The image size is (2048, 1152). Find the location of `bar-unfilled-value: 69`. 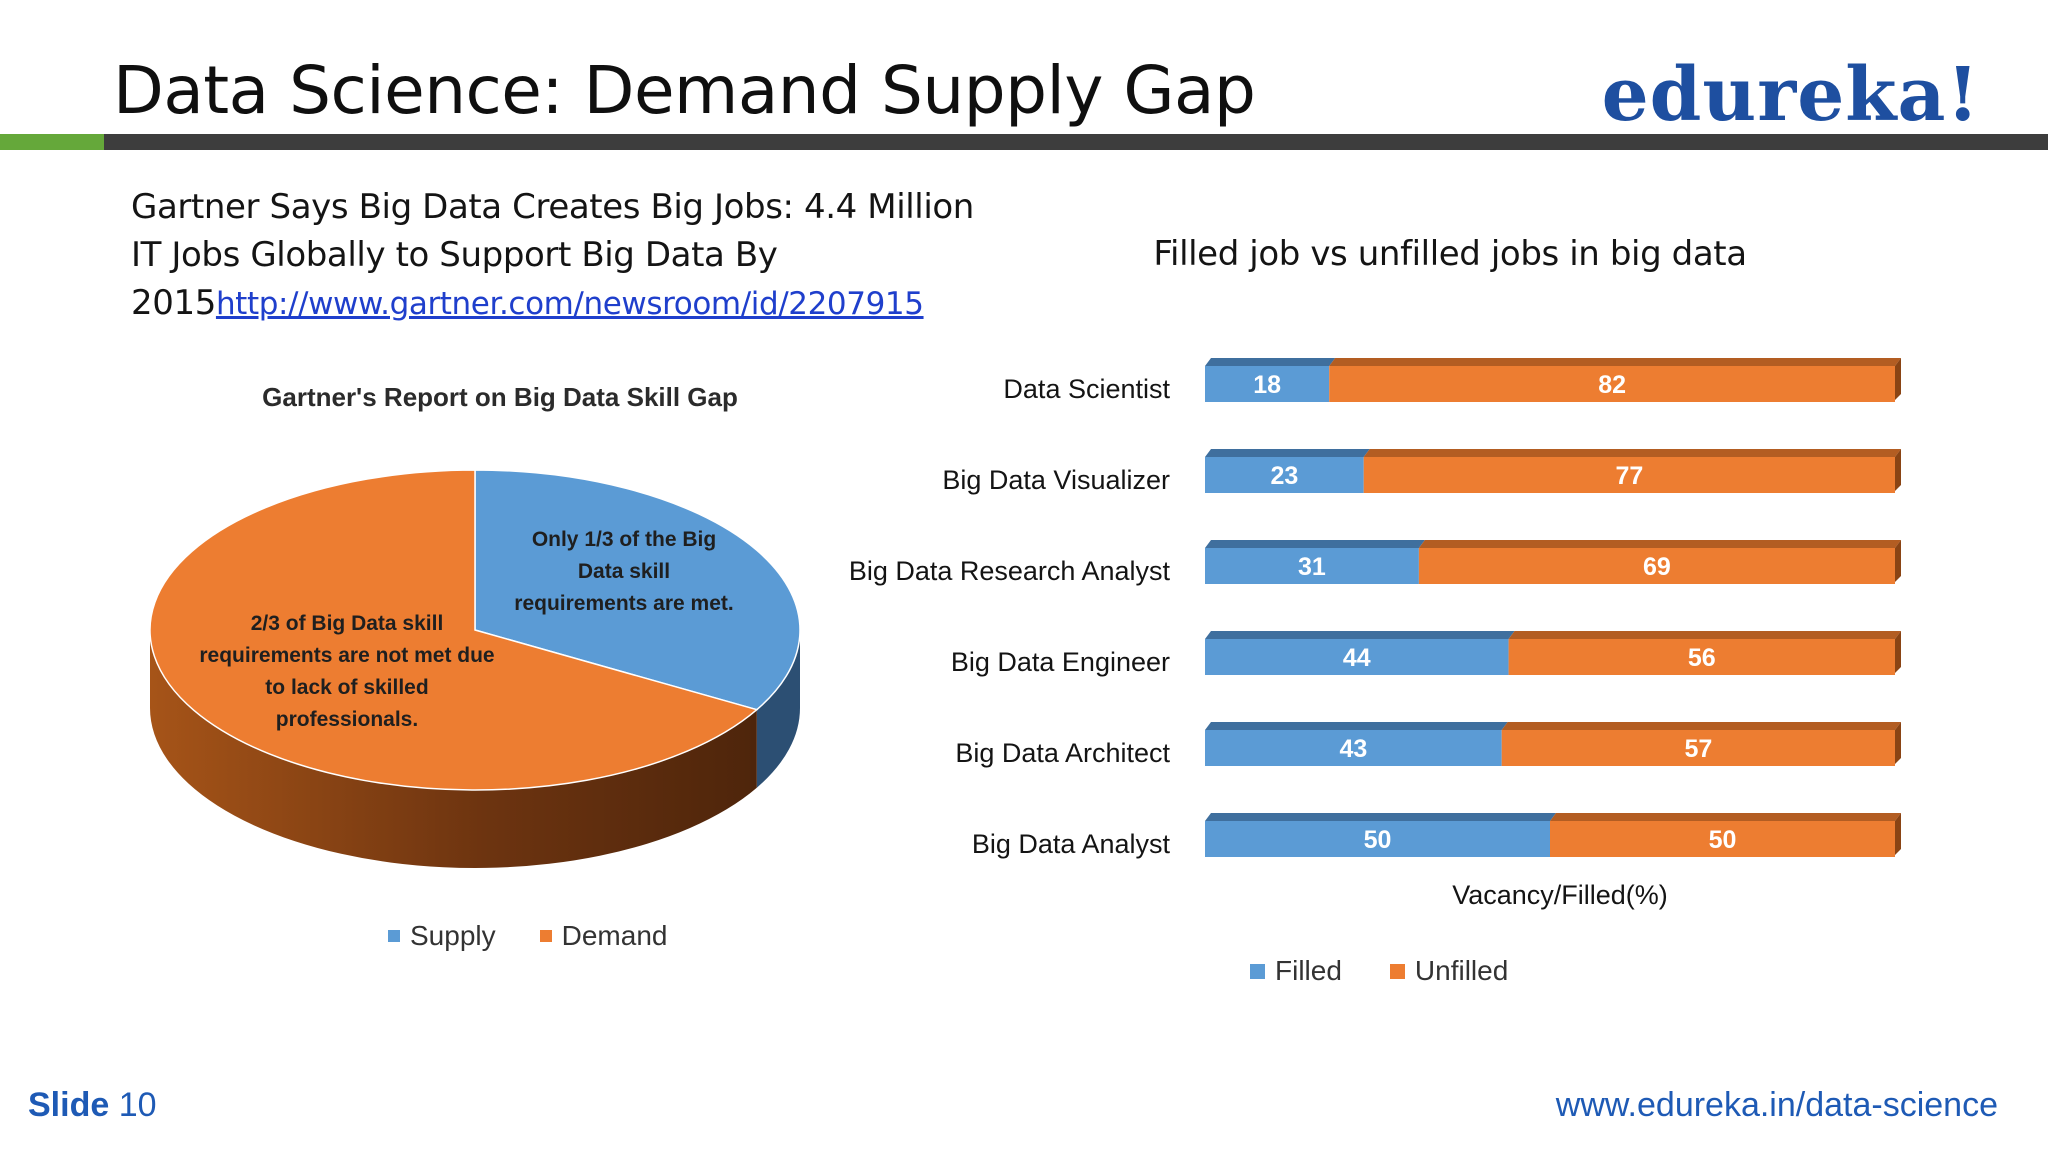

bar-unfilled-value: 69 is located at coordinates (1657, 567).